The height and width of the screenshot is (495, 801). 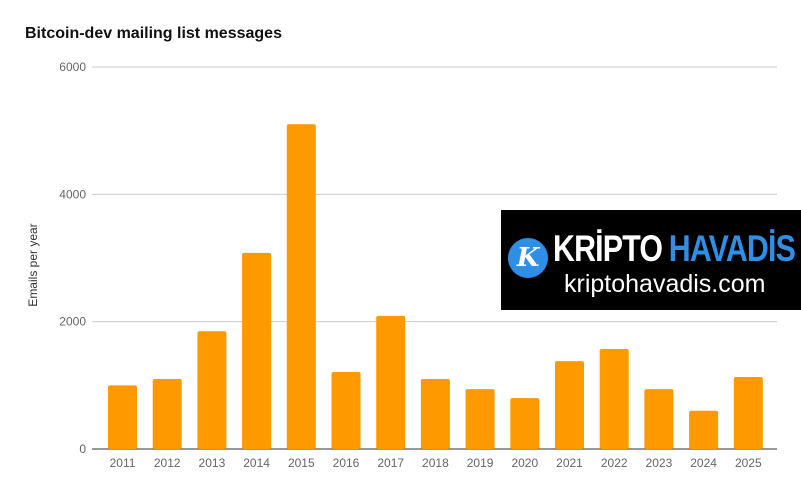 What do you see at coordinates (72, 322) in the screenshot?
I see `y-tick-label: 2000` at bounding box center [72, 322].